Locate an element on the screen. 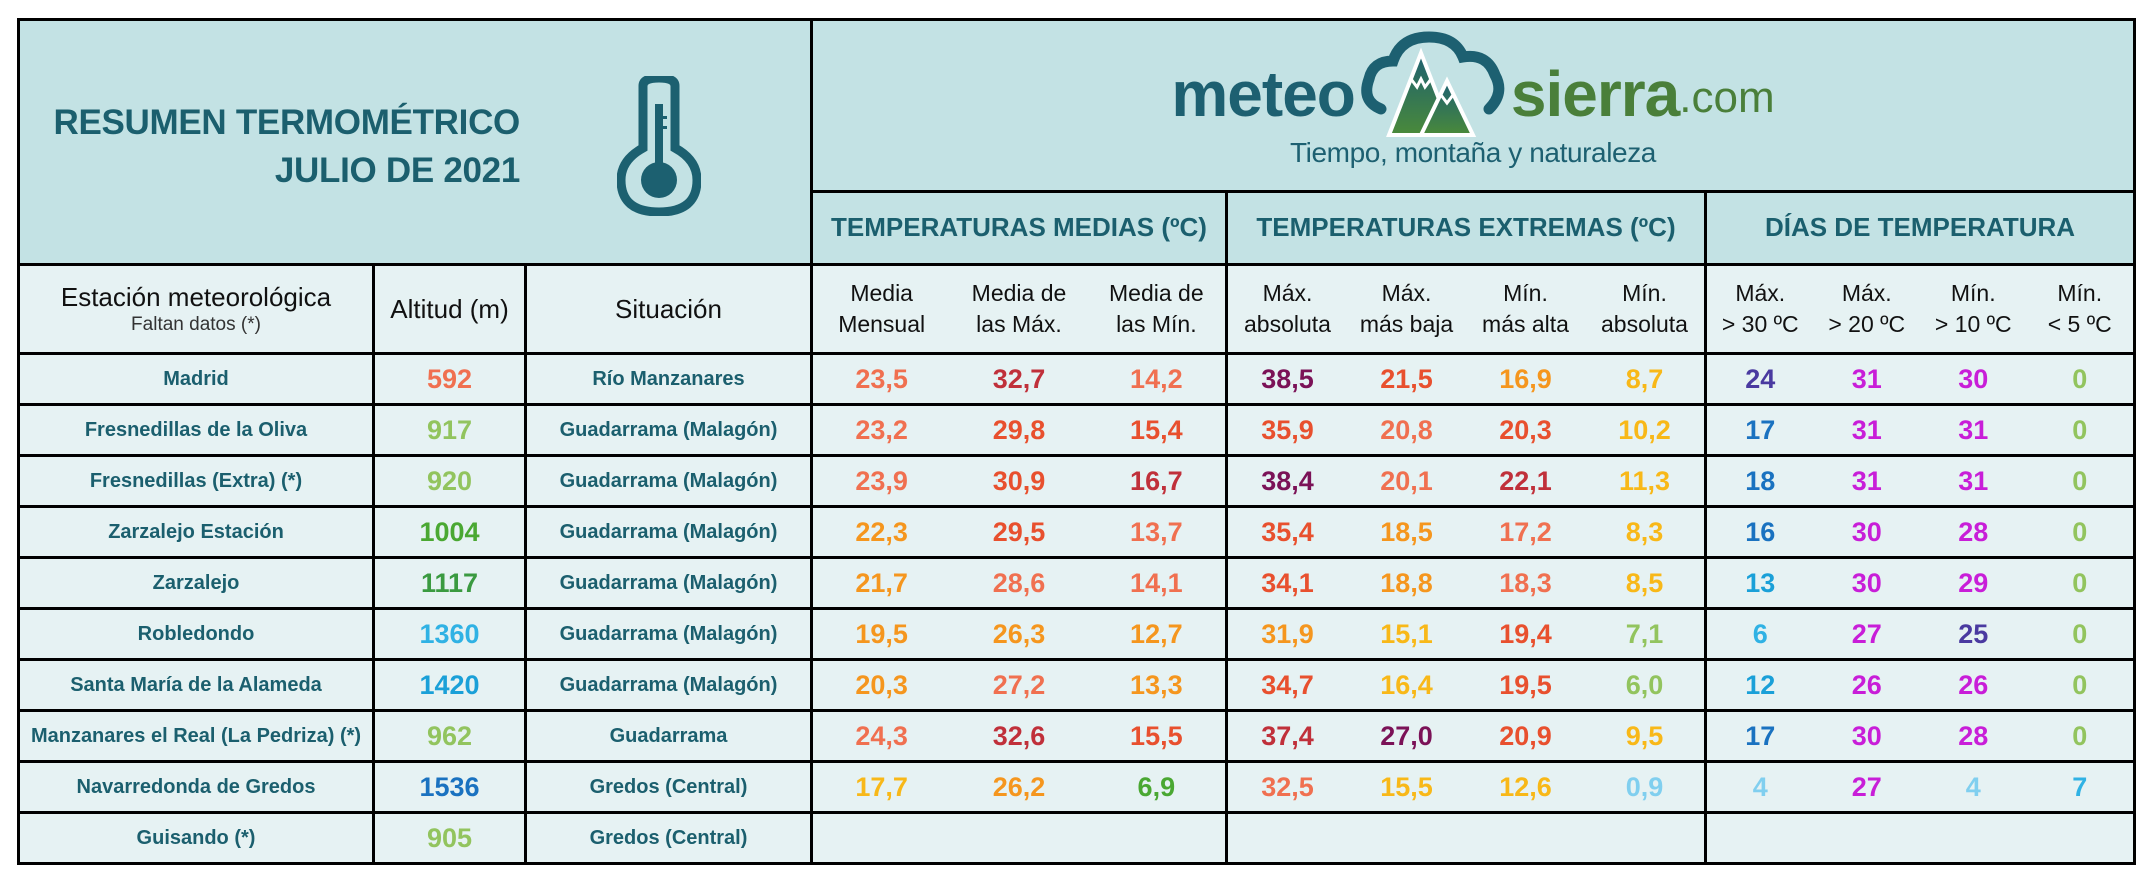 The image size is (2148, 872). altitude-value: 962 is located at coordinates (449, 736).